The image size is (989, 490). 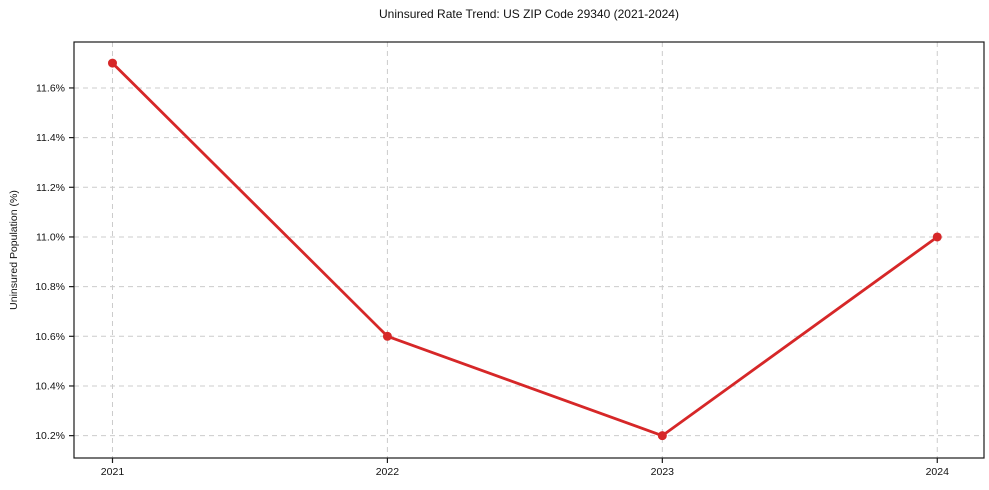 I want to click on y-tick-label: 10.4%, so click(x=50, y=386).